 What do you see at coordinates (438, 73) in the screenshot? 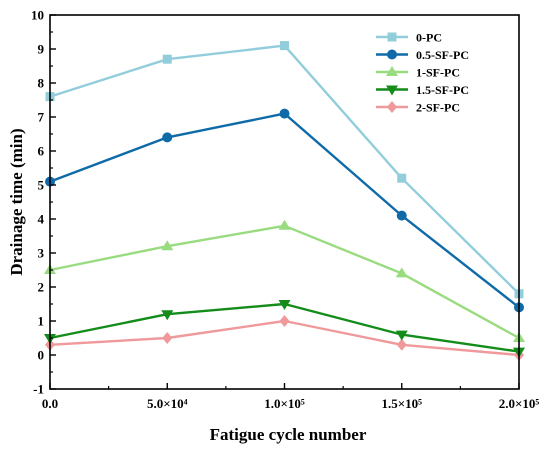
I see `legend-label: 1-SF-PC` at bounding box center [438, 73].